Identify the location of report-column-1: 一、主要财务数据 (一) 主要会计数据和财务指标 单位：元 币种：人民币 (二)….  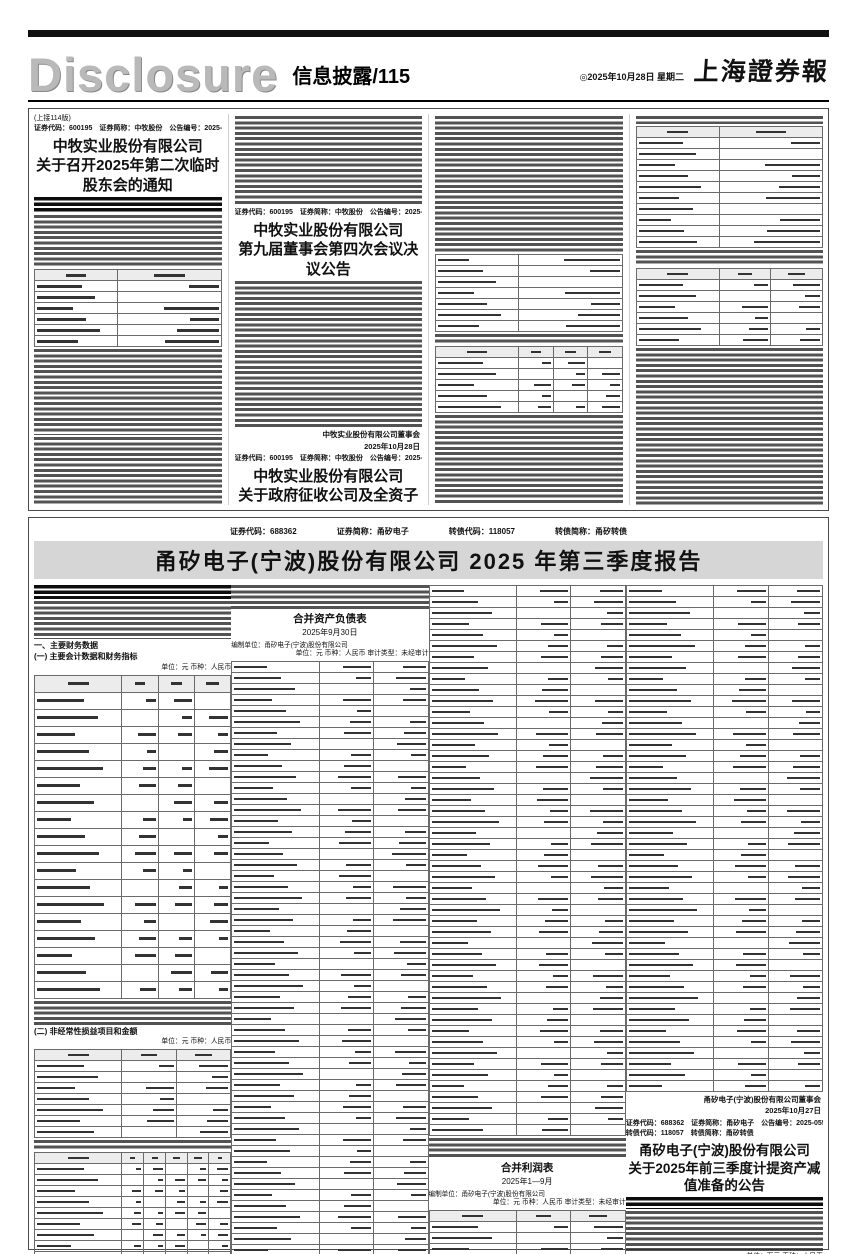
(133, 918).